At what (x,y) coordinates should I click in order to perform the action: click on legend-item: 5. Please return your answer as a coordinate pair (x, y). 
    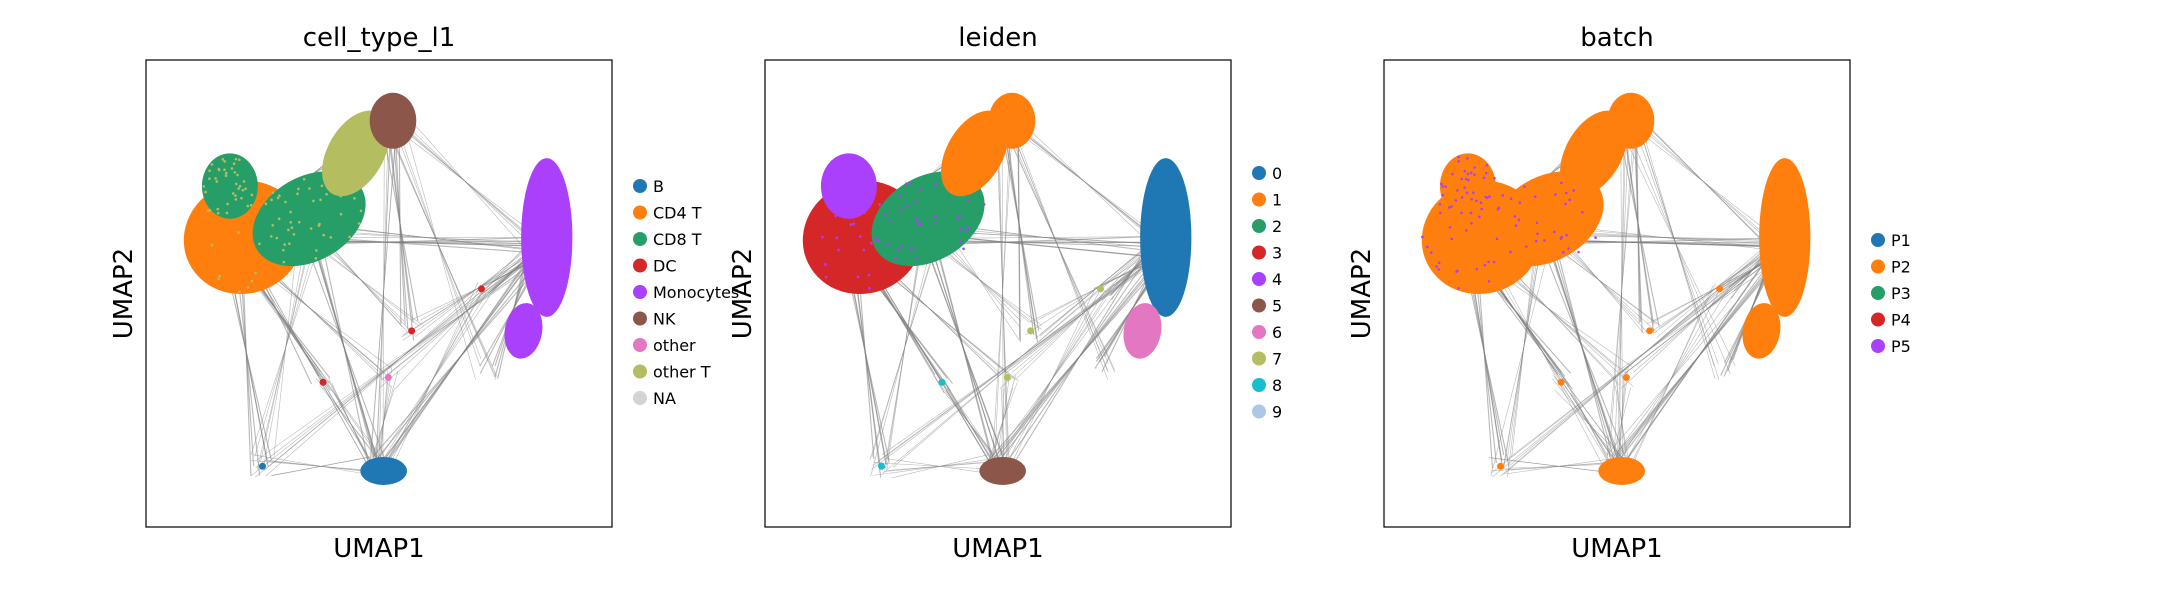
    Looking at the image, I should click on (1267, 306).